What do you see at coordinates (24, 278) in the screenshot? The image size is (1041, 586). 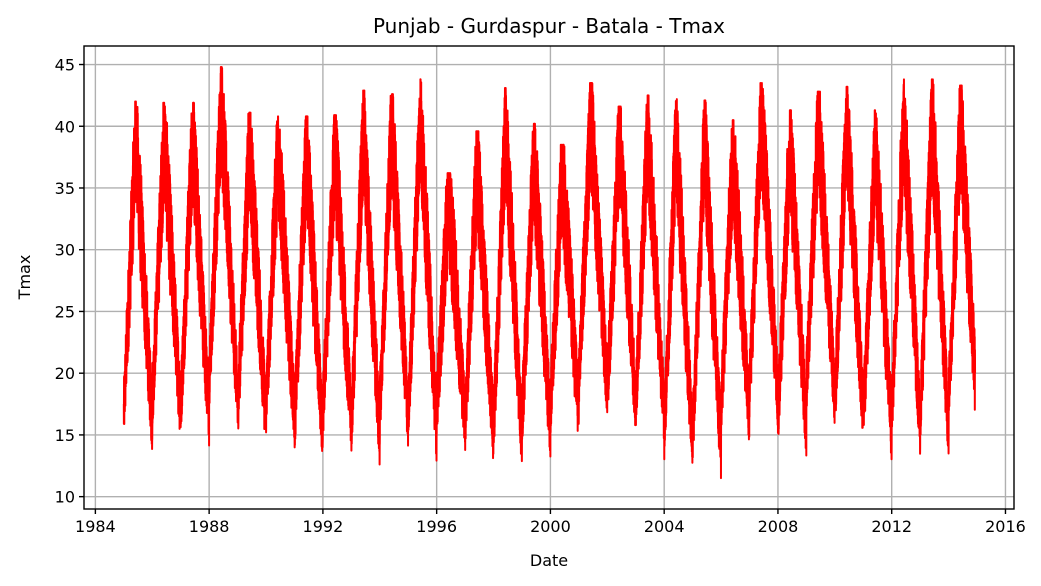 I see `y-axis-label: Tmax` at bounding box center [24, 278].